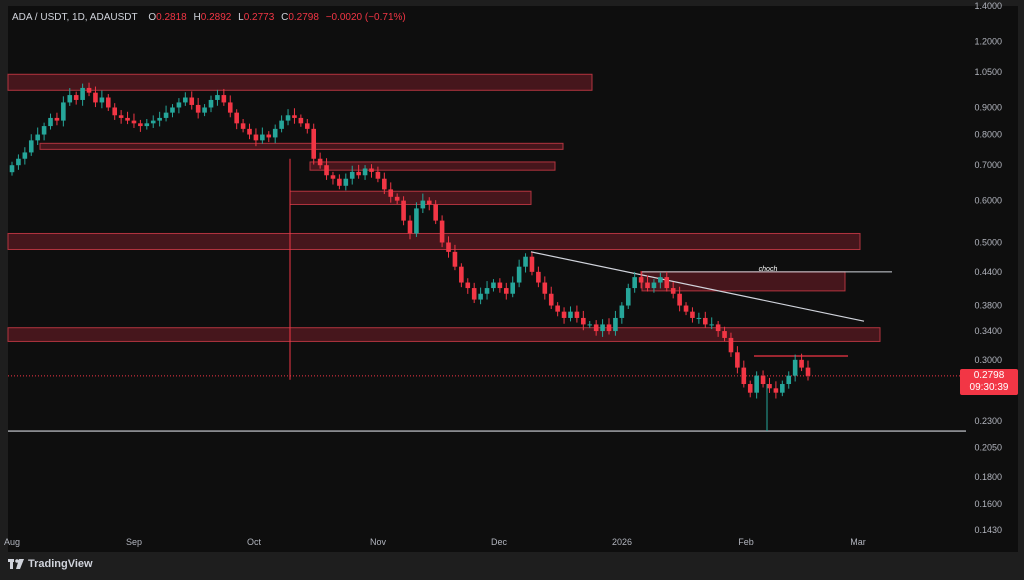 This screenshot has width=1024, height=580. I want to click on tradingview-watermark: TradingView, so click(50, 564).